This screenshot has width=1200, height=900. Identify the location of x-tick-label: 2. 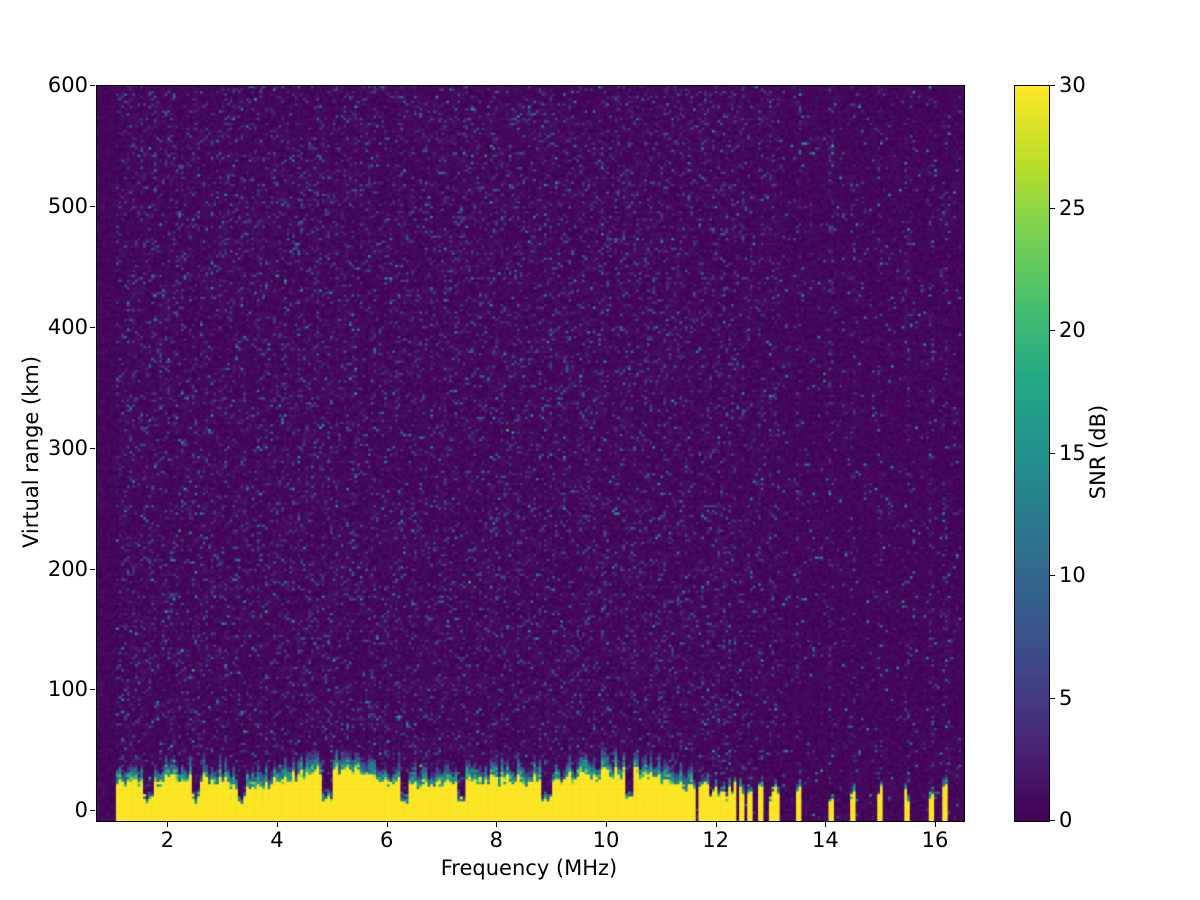
(167, 840).